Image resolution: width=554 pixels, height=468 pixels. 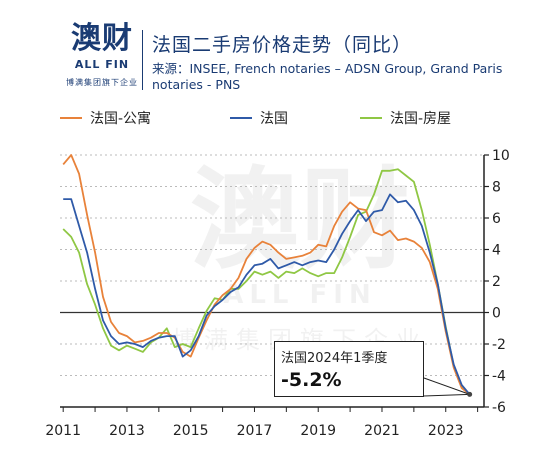 What do you see at coordinates (382, 431) in the screenshot?
I see `x-tick-label-2021: 2021` at bounding box center [382, 431].